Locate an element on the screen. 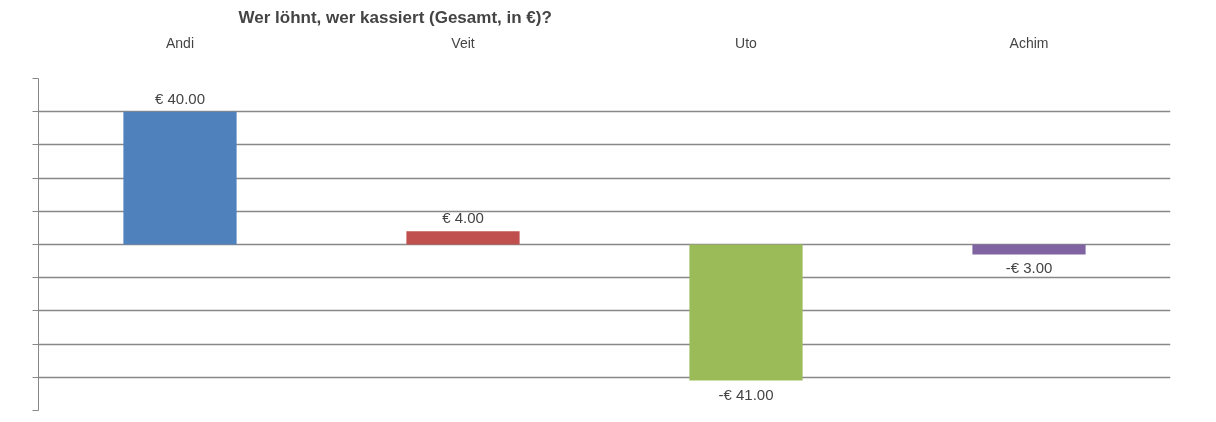  data-label: -€ 41.00 is located at coordinates (746, 394).